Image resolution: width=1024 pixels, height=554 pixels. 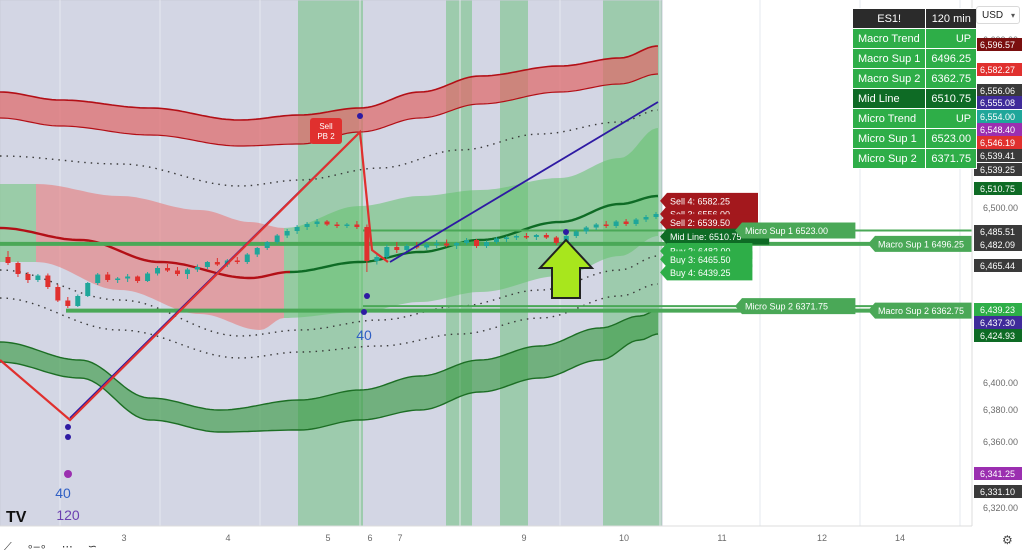 What do you see at coordinates (1000, 442) in the screenshot?
I see `y-tick-label: 6,360.00` at bounding box center [1000, 442].